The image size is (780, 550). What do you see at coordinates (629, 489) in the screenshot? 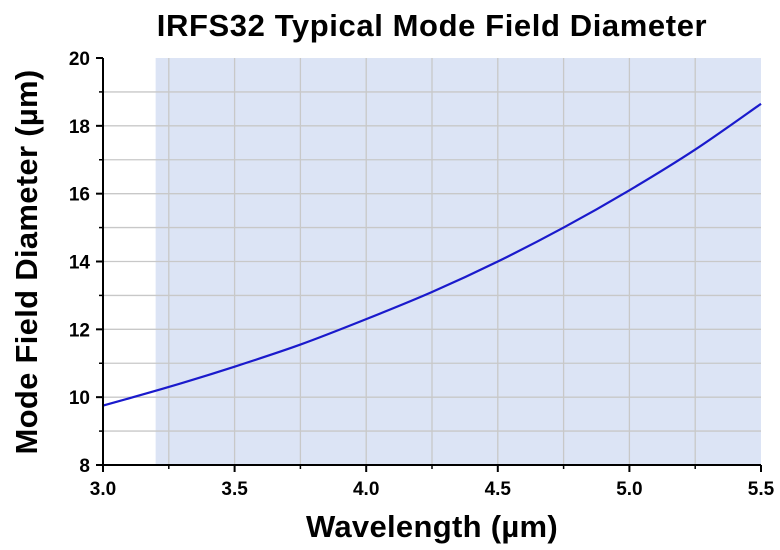
I see `x-tick-label: 5.0` at bounding box center [629, 489].